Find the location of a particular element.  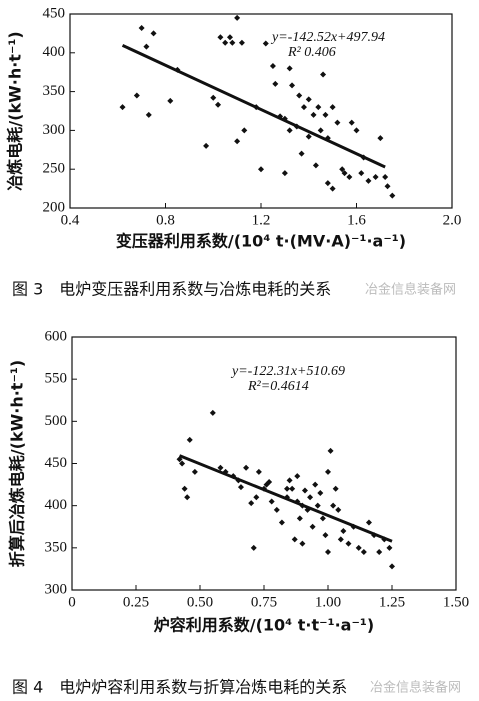

caption: 图 4 电炉炉容利用系数与折算冶炼电耗的关系 is located at coordinates (179, 687).